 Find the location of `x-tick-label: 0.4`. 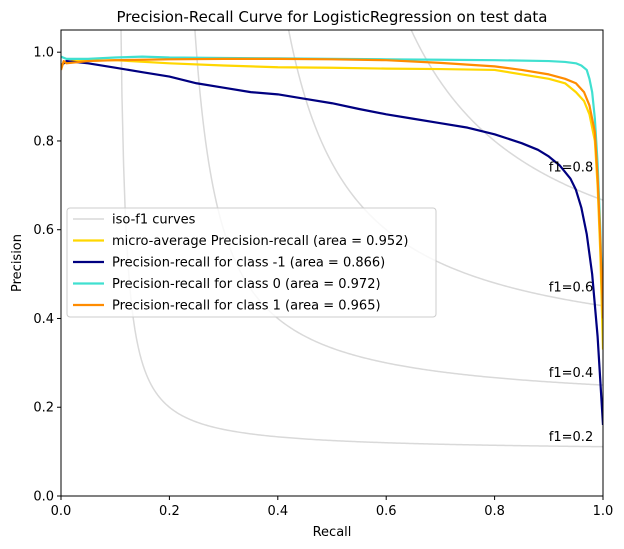

x-tick-label: 0.4 is located at coordinates (277, 511).